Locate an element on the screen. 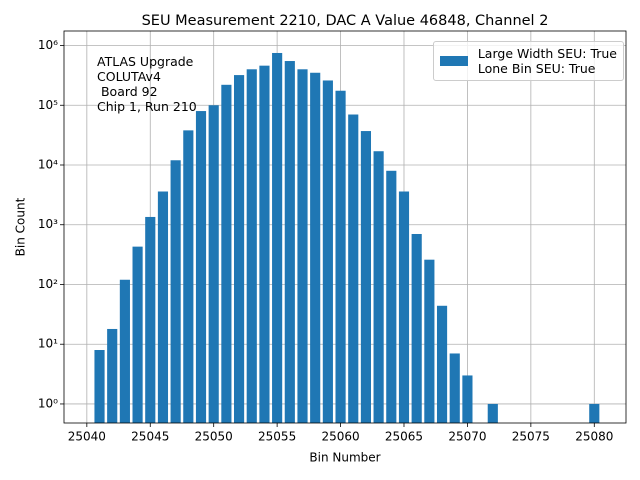 The width and height of the screenshot is (640, 480). y-axis-label: Bin Count is located at coordinates (21, 226).